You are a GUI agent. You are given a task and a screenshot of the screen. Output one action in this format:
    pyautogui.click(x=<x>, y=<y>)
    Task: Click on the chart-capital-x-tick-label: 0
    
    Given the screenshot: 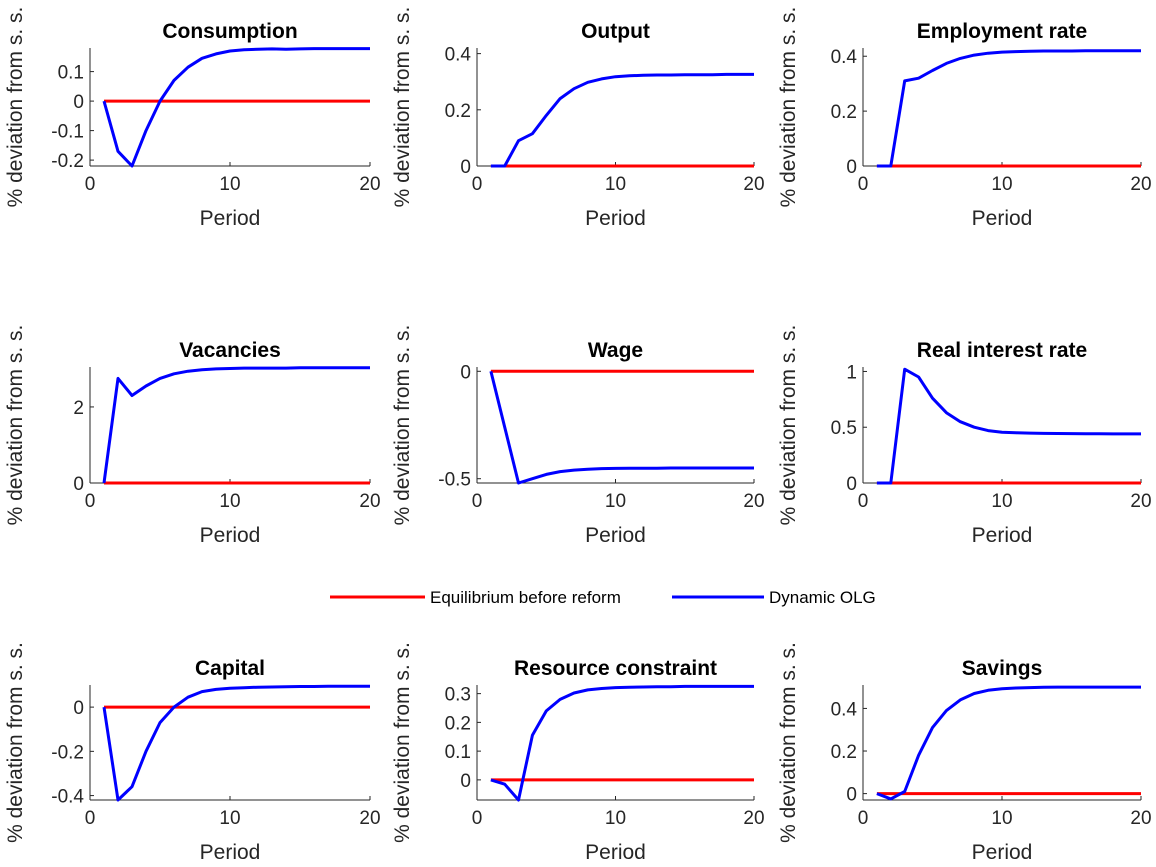 What is the action you would take?
    pyautogui.click(x=90, y=818)
    